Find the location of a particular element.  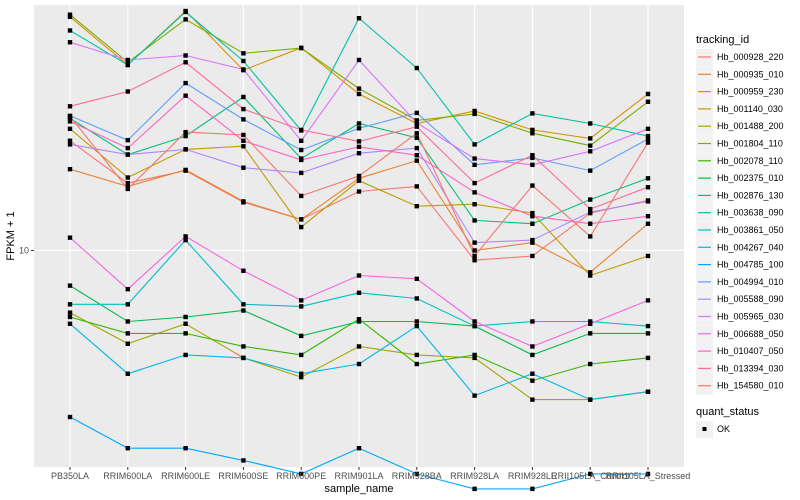

legend-item: Hb_002078_110 is located at coordinates (739, 161).